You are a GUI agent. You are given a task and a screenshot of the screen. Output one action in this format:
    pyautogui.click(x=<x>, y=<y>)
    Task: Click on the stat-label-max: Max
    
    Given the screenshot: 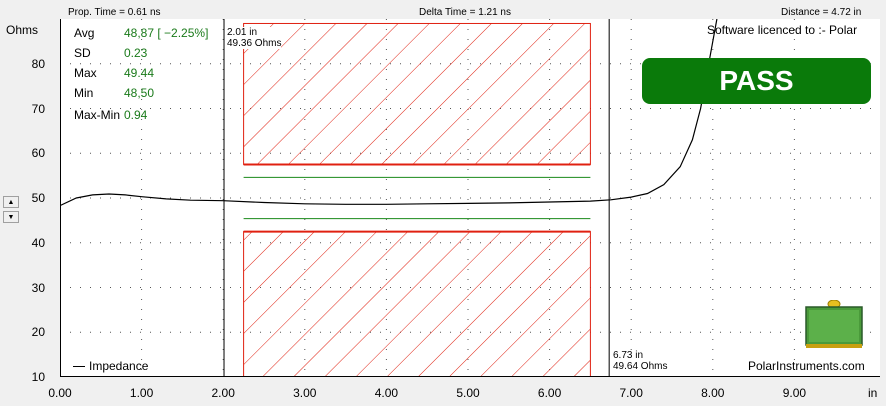 What is the action you would take?
    pyautogui.click(x=85, y=73)
    